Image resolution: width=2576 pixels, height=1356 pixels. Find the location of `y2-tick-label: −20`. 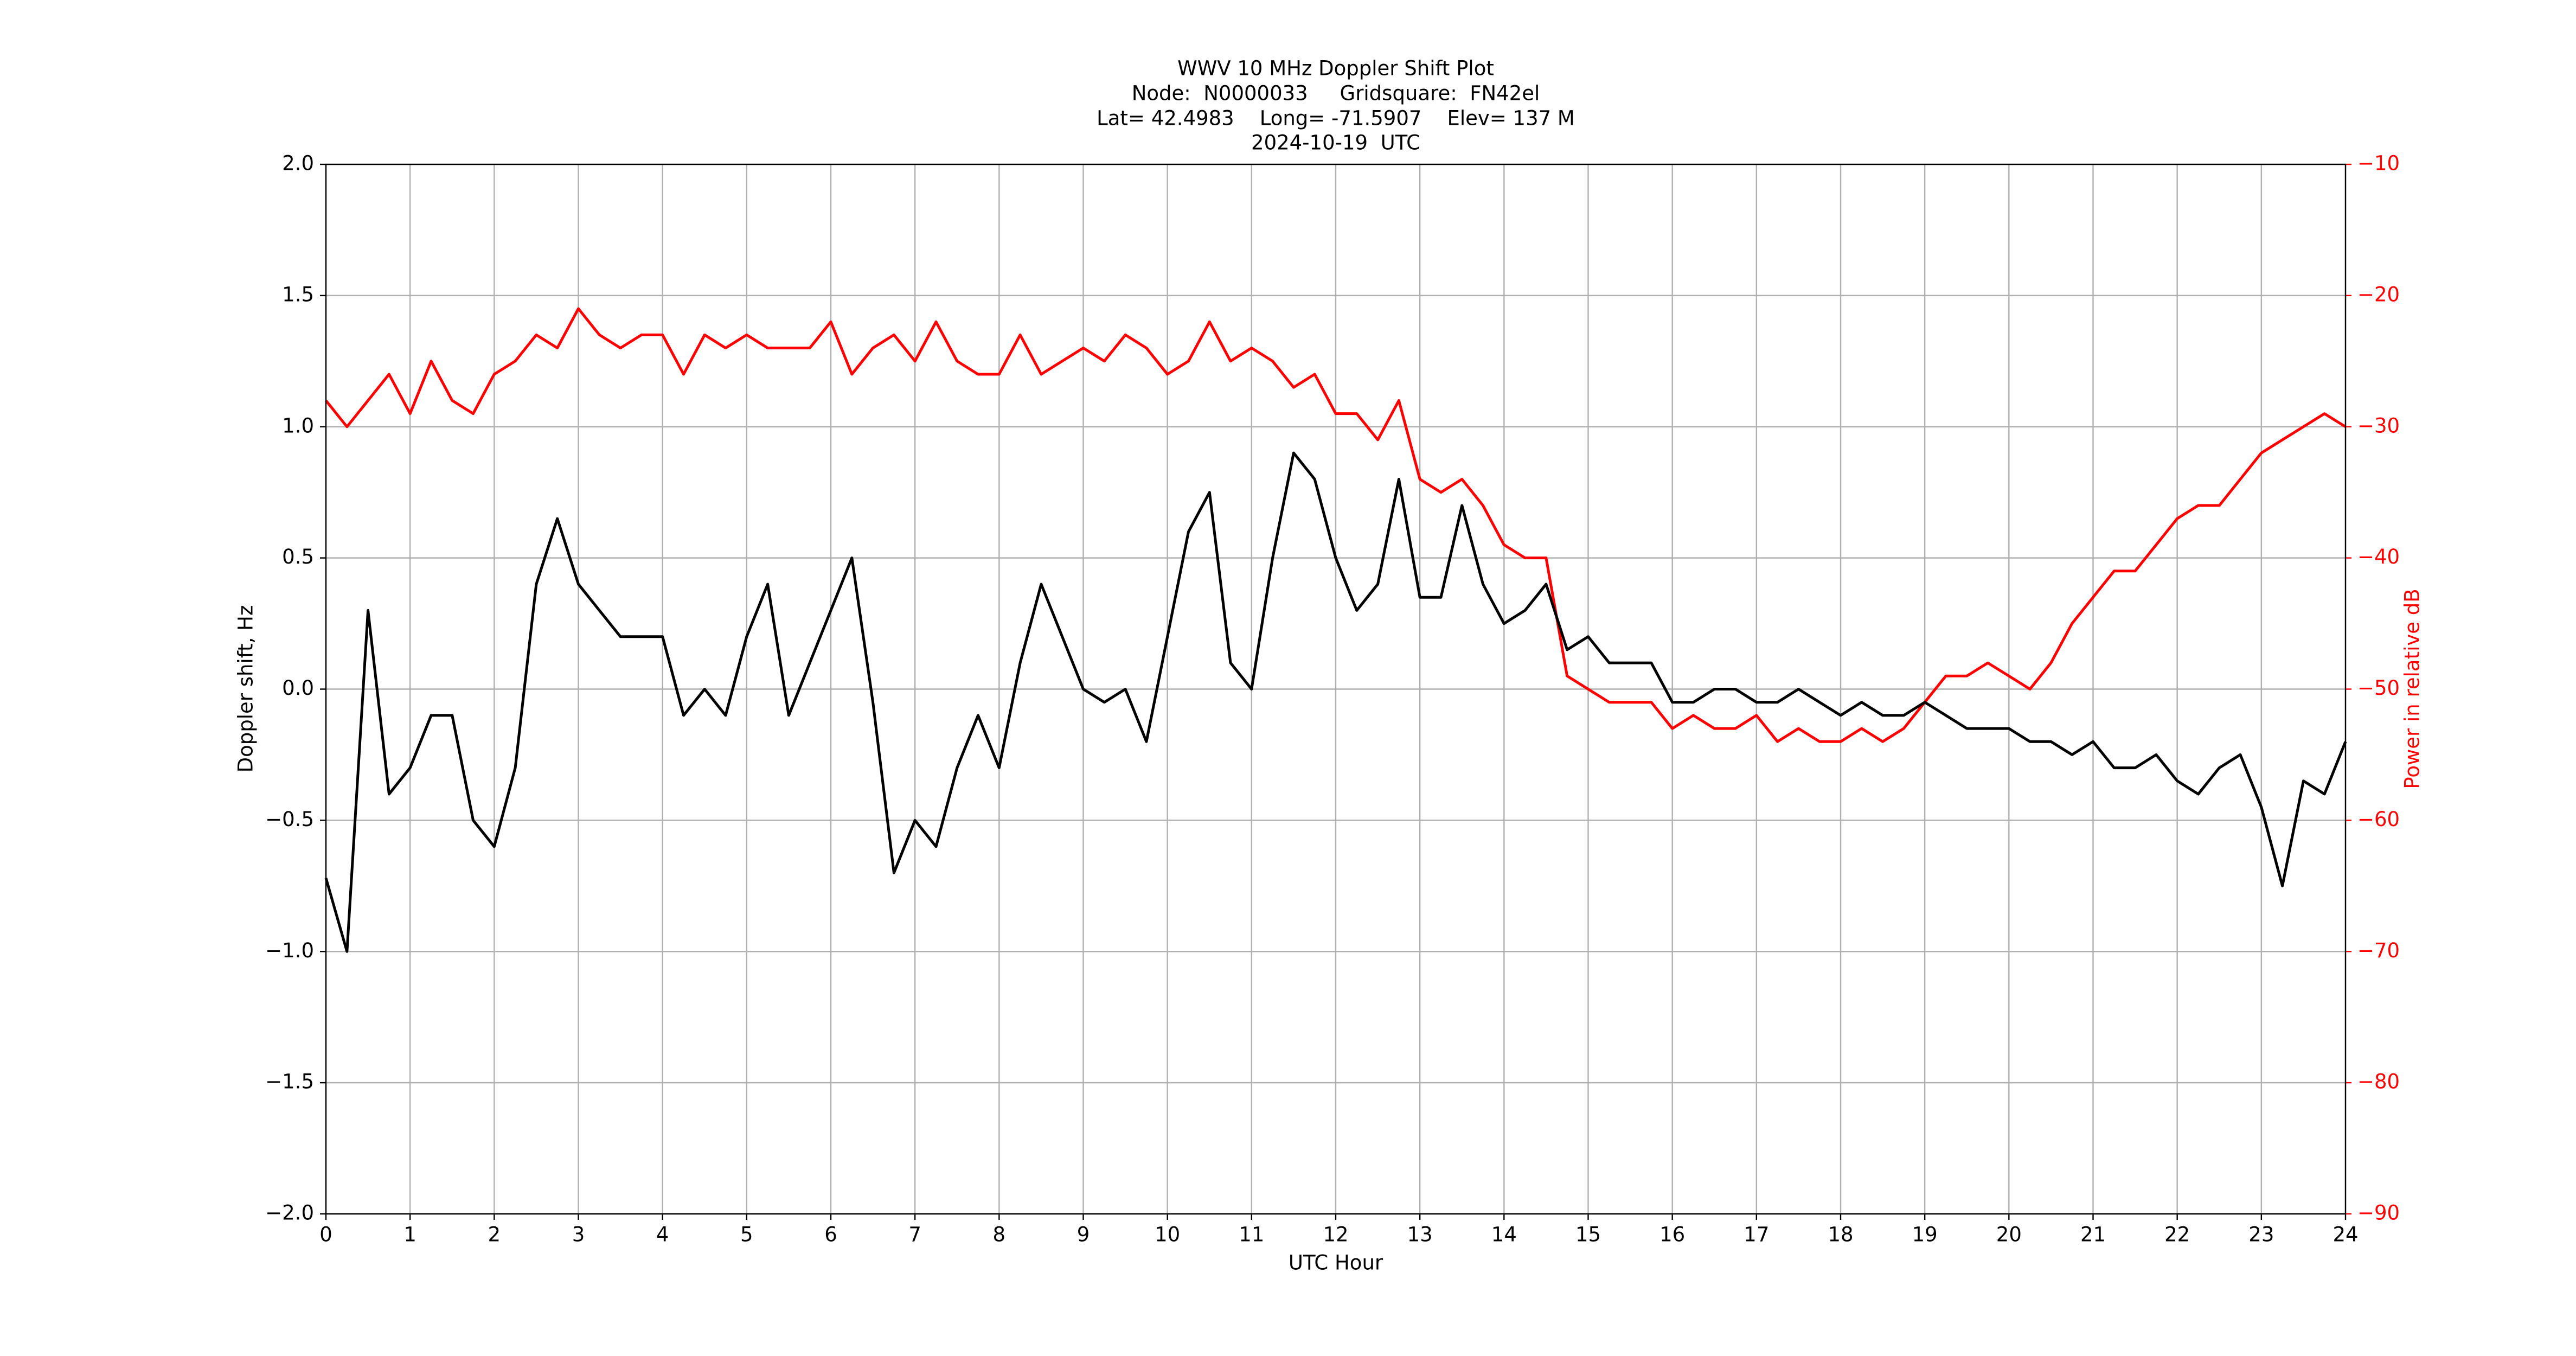

y2-tick-label: −20 is located at coordinates (2378, 294).